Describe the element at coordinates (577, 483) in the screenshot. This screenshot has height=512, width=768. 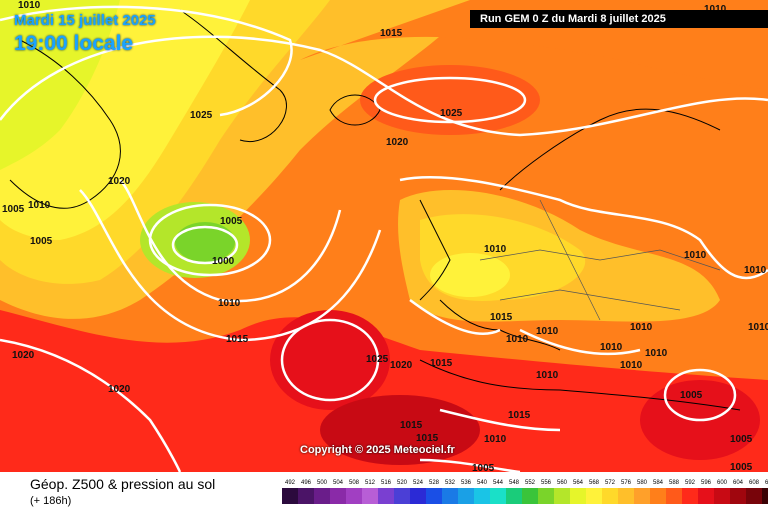
I see `scale-label: 564` at that location.